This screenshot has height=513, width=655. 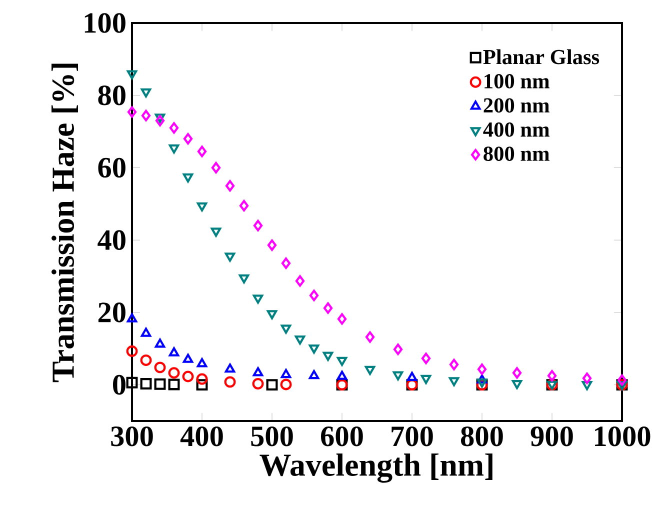 What do you see at coordinates (541, 56) in the screenshot?
I see `legend-label: Planar Glass` at bounding box center [541, 56].